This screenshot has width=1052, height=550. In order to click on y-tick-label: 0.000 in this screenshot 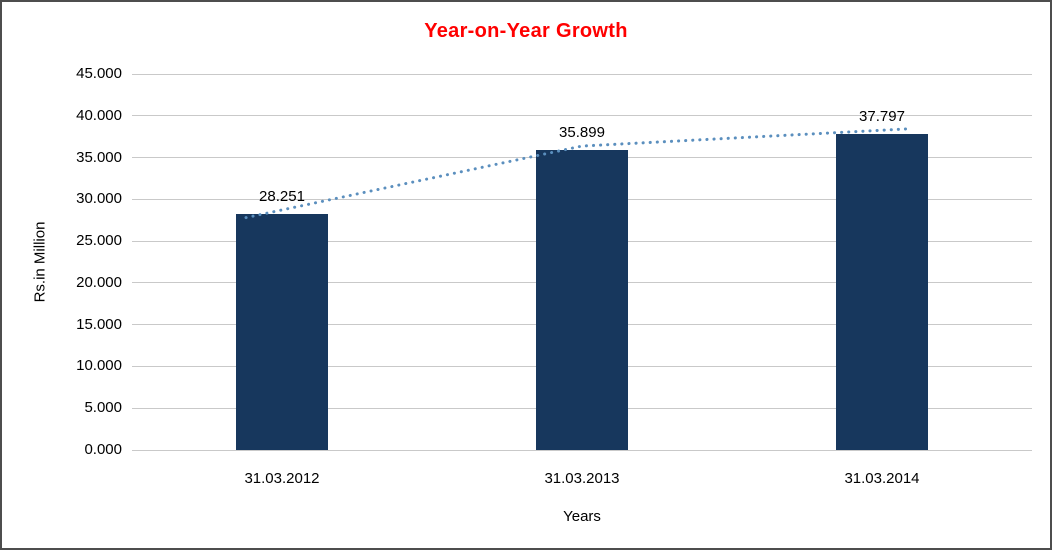, I will do `click(103, 449)`.